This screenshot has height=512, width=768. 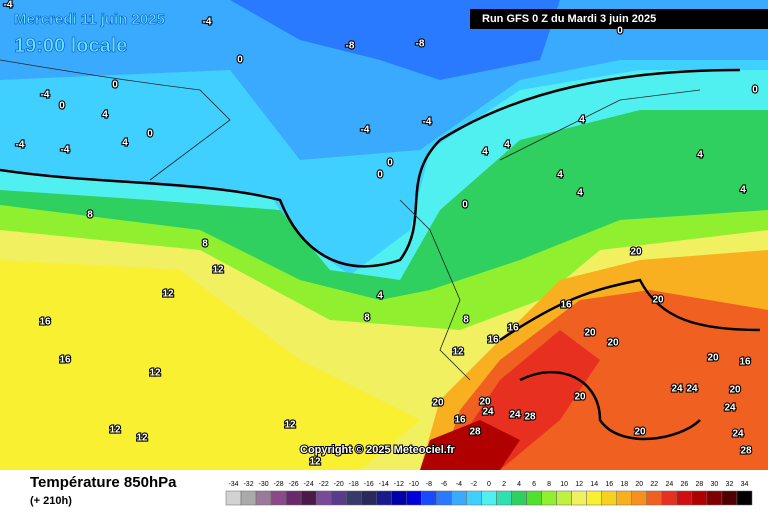 I want to click on scale-tick-label: -8, so click(x=429, y=484).